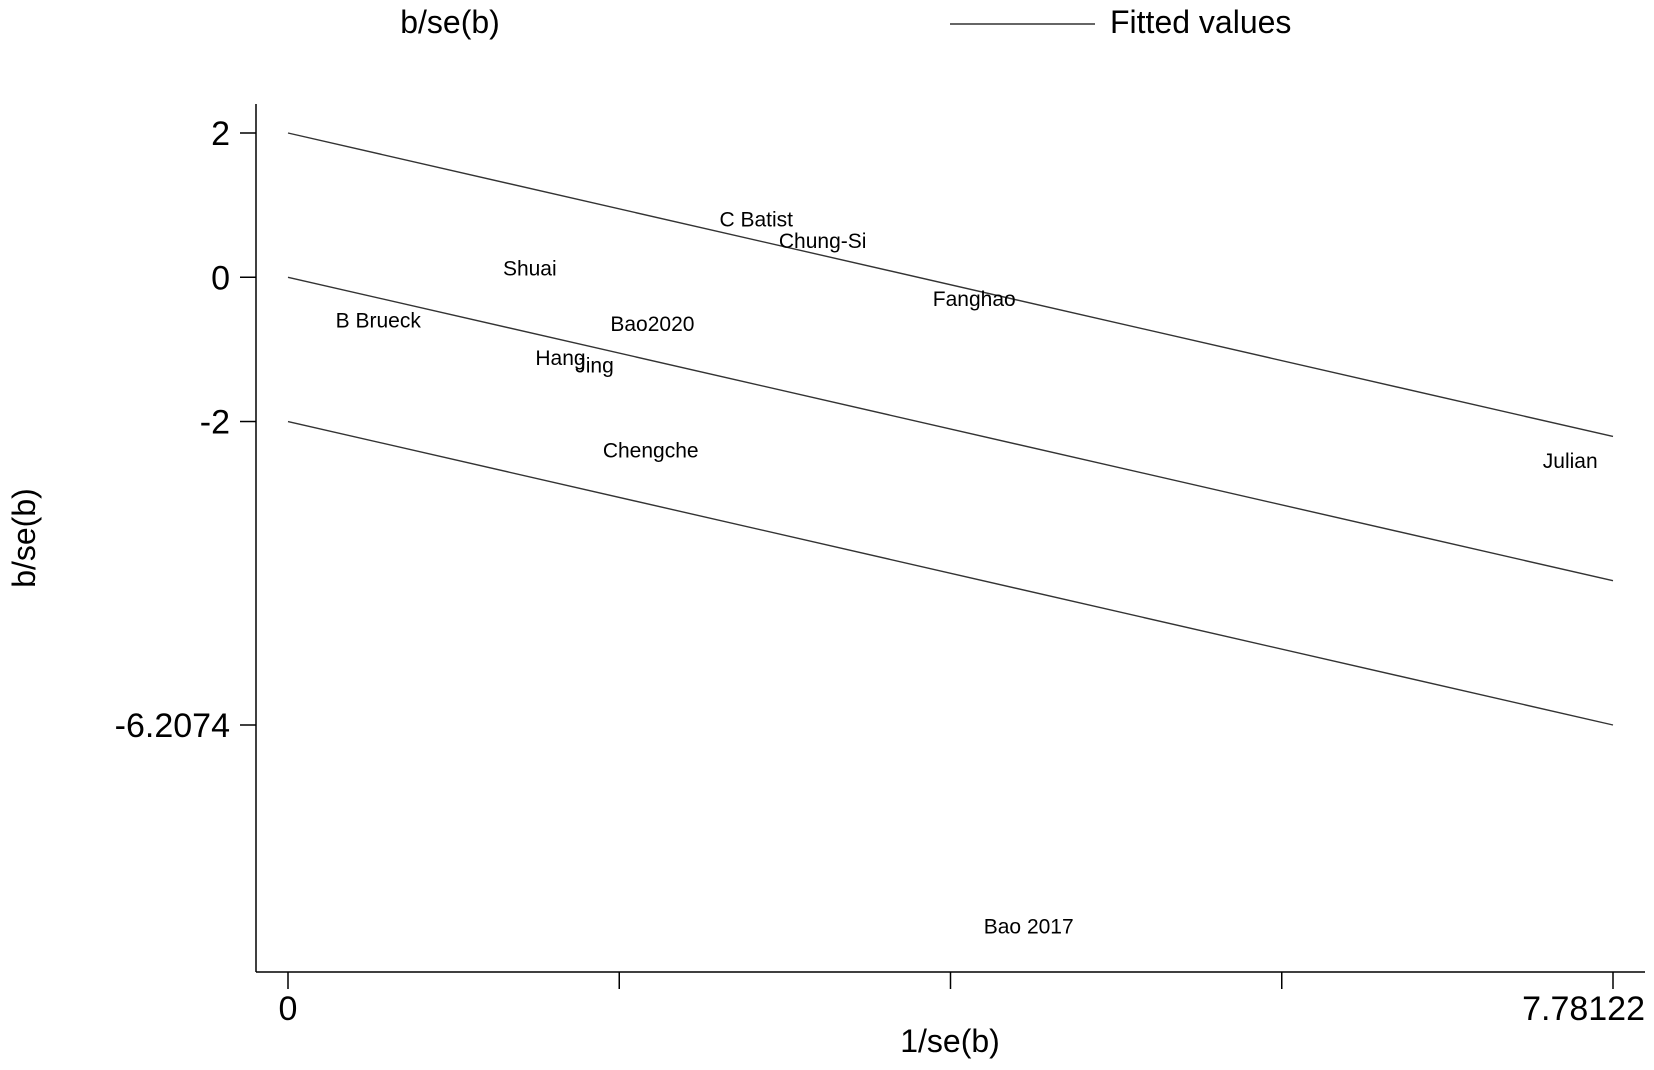 This screenshot has height=1070, width=1654. I want to click on y-axis-title: b/se(b), so click(24, 538).